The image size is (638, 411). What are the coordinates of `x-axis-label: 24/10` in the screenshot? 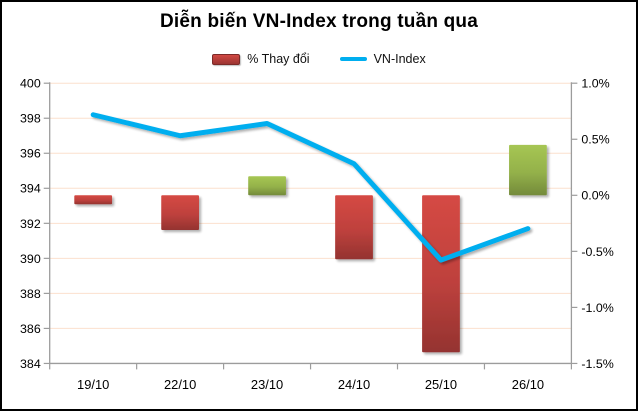 It's located at (354, 384).